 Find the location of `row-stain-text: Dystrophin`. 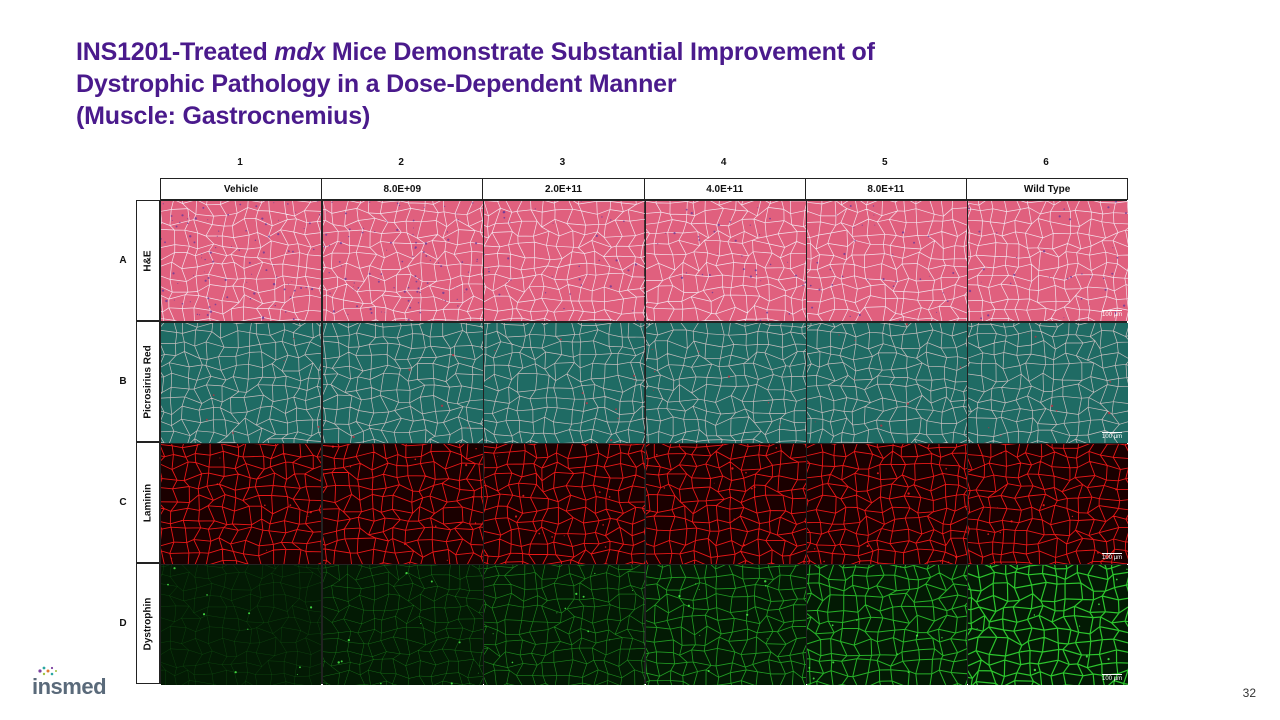

row-stain-text: Dystrophin is located at coordinates (148, 623).